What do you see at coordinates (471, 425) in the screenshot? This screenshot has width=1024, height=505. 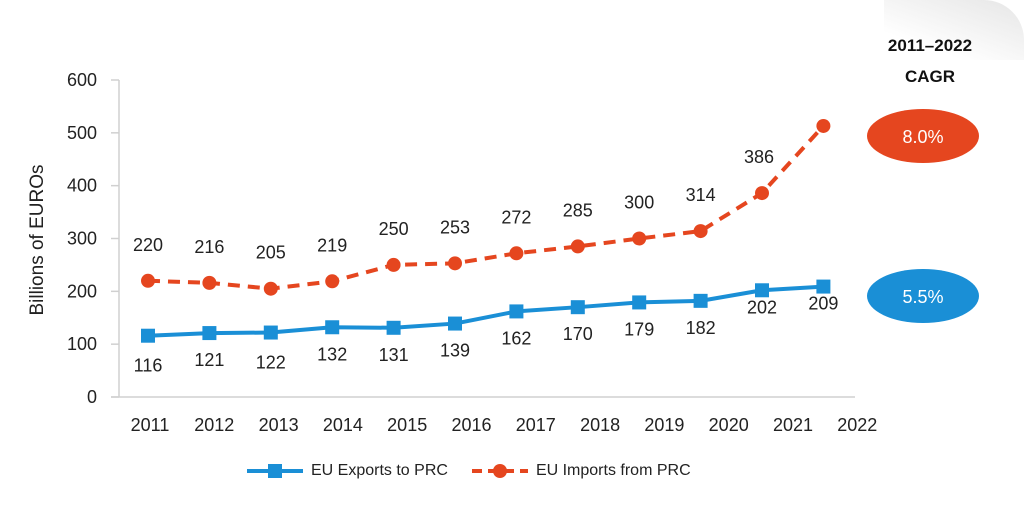 I see `x-tick-label: 2016` at bounding box center [471, 425].